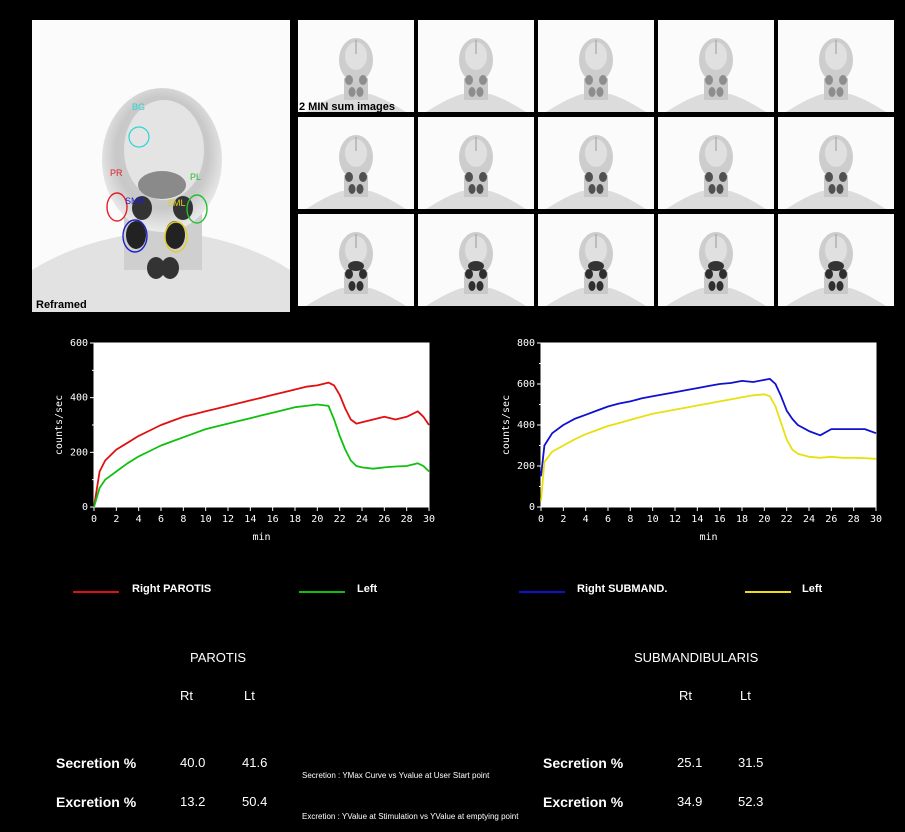 The image size is (905, 832). Describe the element at coordinates (563, 519) in the screenshot. I see `x-tick-label: 2` at that location.